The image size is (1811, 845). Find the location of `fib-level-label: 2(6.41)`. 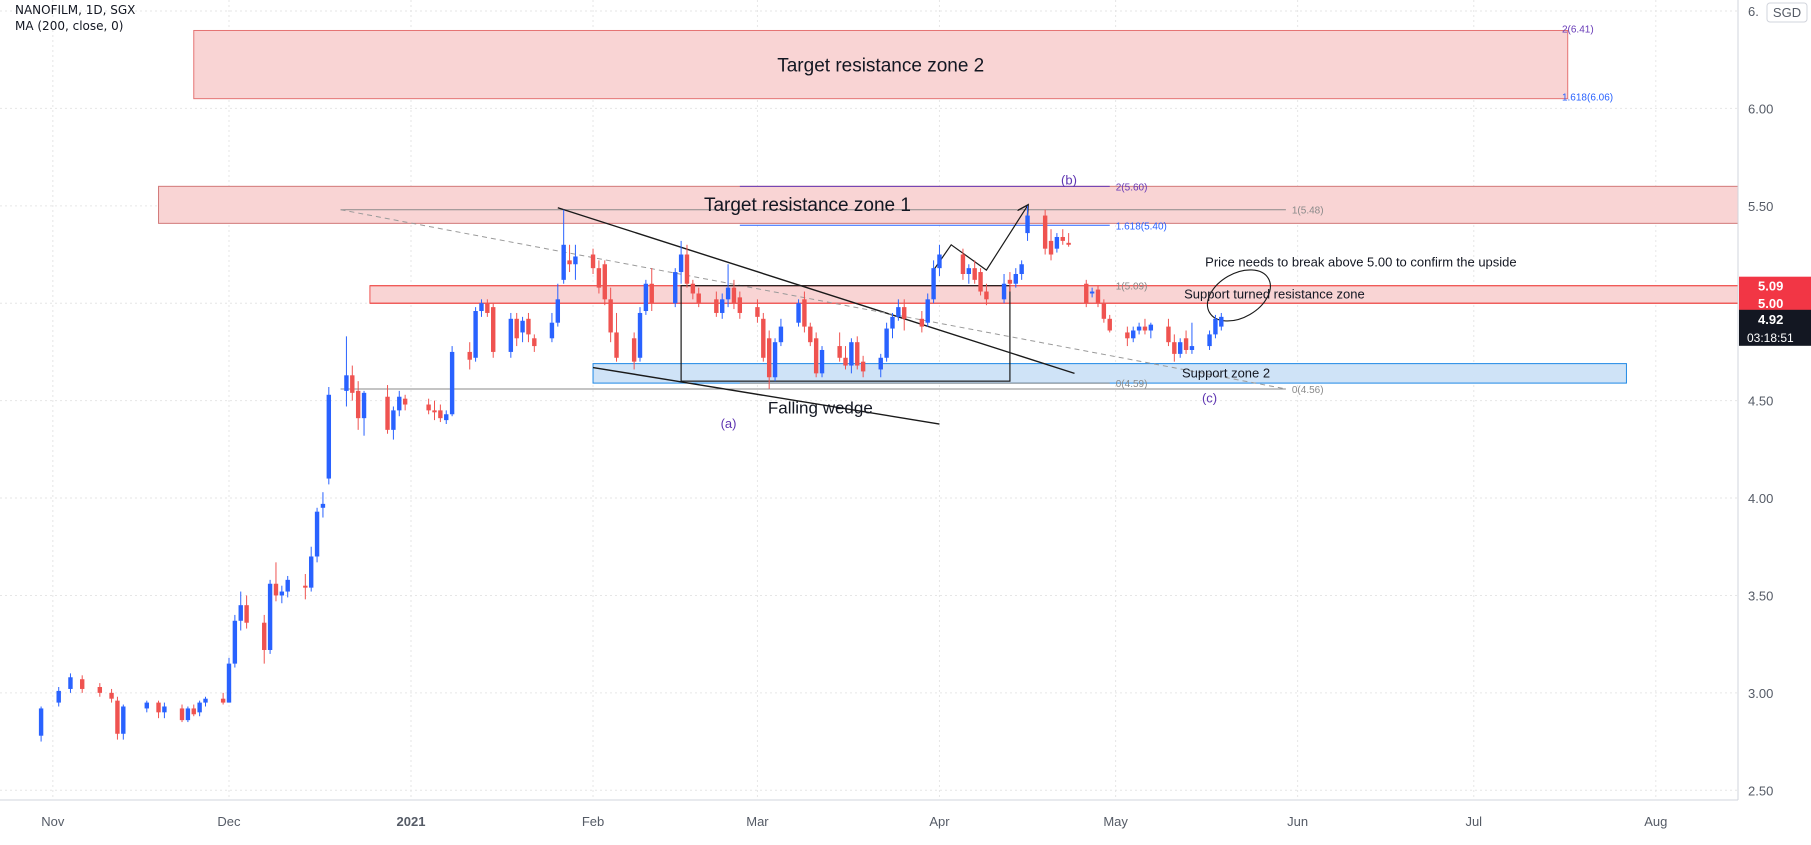

fib-level-label: 2(6.41) is located at coordinates (1578, 30).